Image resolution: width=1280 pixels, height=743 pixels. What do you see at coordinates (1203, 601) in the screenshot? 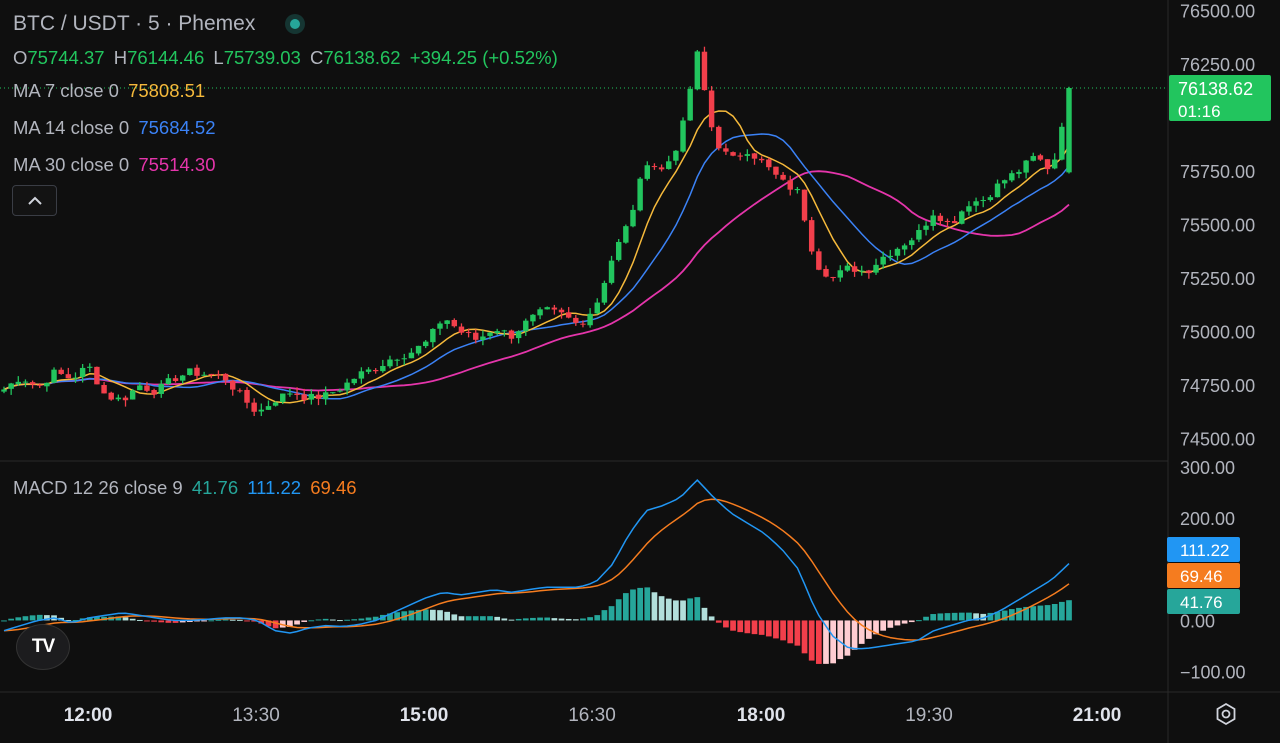
I see `macd-hist-badge-bg` at bounding box center [1203, 601].